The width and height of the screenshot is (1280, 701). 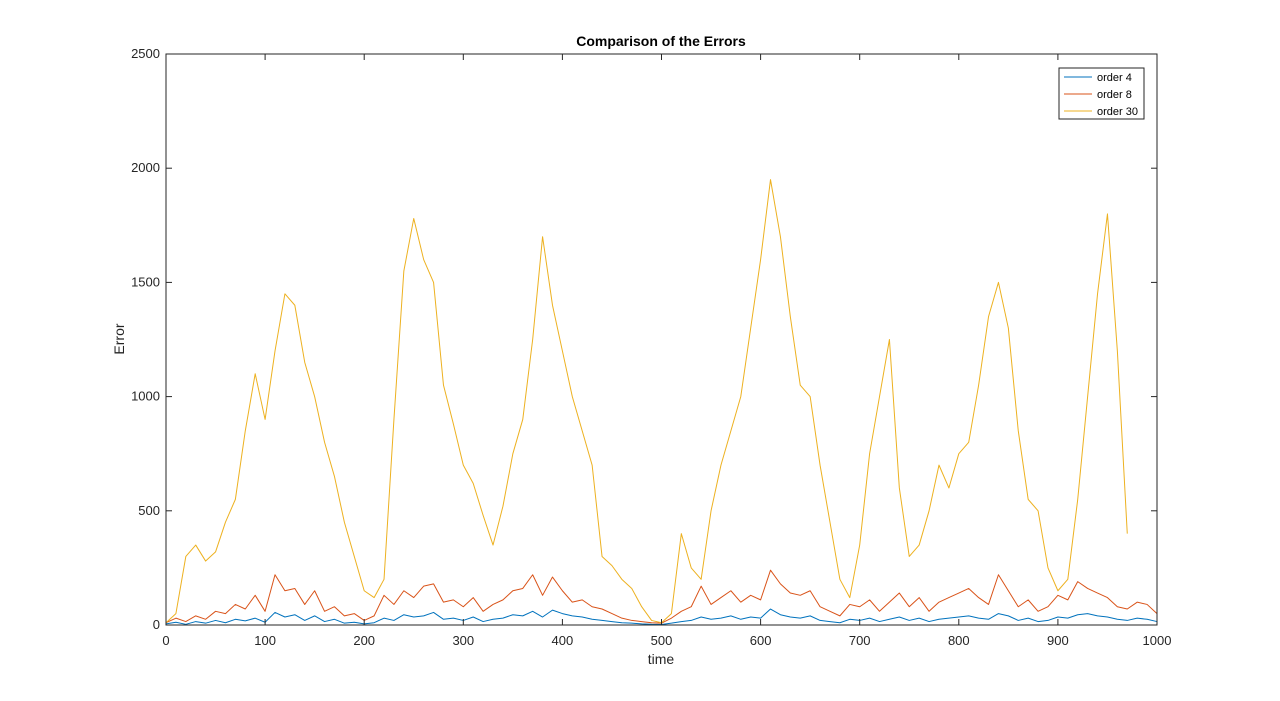 What do you see at coordinates (156, 624) in the screenshot?
I see `y-tick-label: 0` at bounding box center [156, 624].